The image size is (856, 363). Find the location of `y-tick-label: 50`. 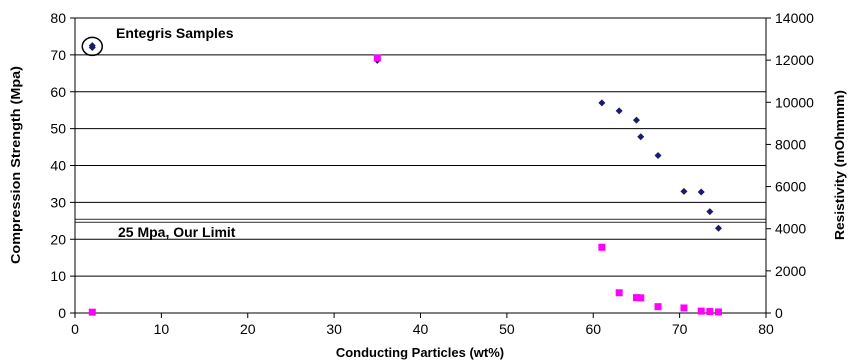

y-tick-label: 50 is located at coordinates (58, 129).